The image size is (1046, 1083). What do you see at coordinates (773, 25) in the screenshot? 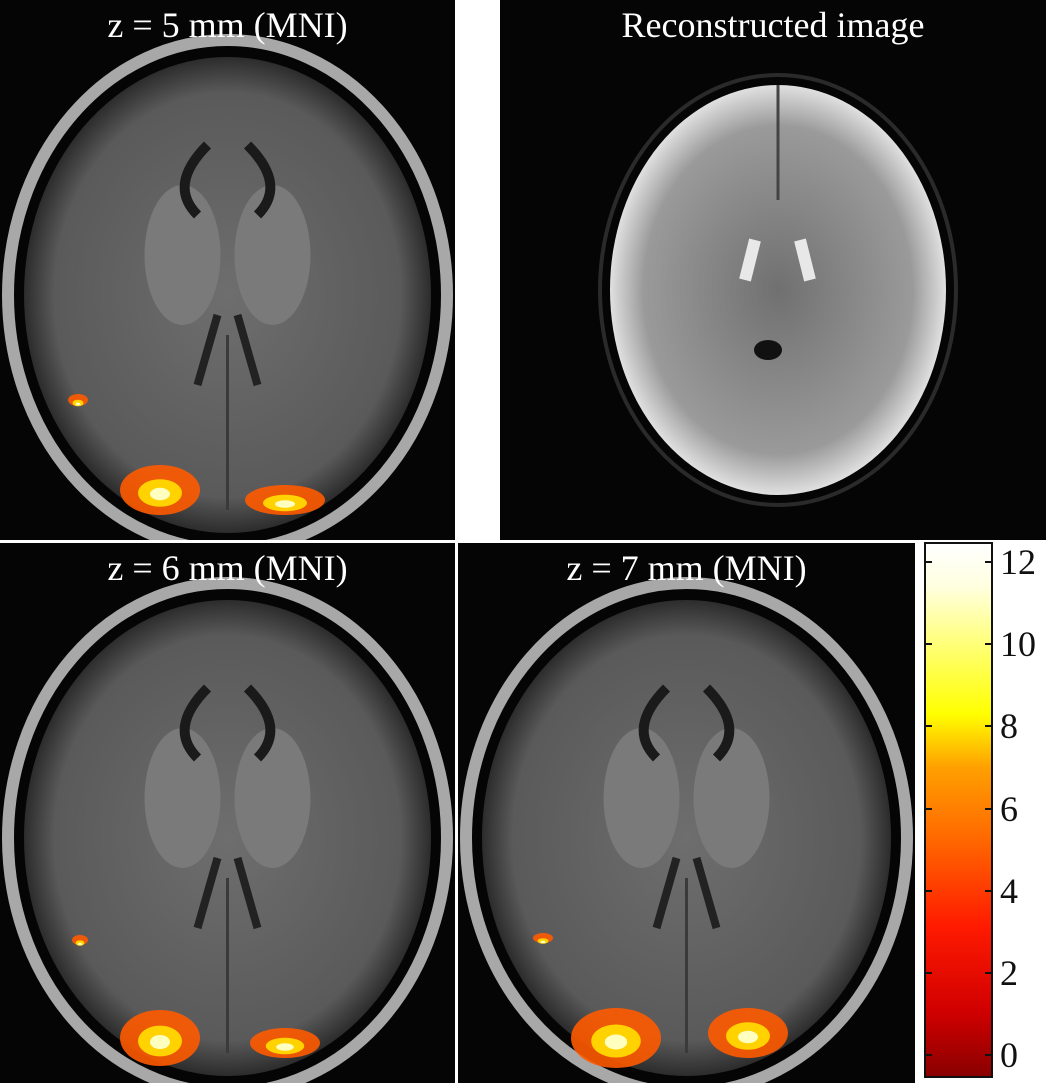
I see `panel-title: Reconstructed image` at bounding box center [773, 25].